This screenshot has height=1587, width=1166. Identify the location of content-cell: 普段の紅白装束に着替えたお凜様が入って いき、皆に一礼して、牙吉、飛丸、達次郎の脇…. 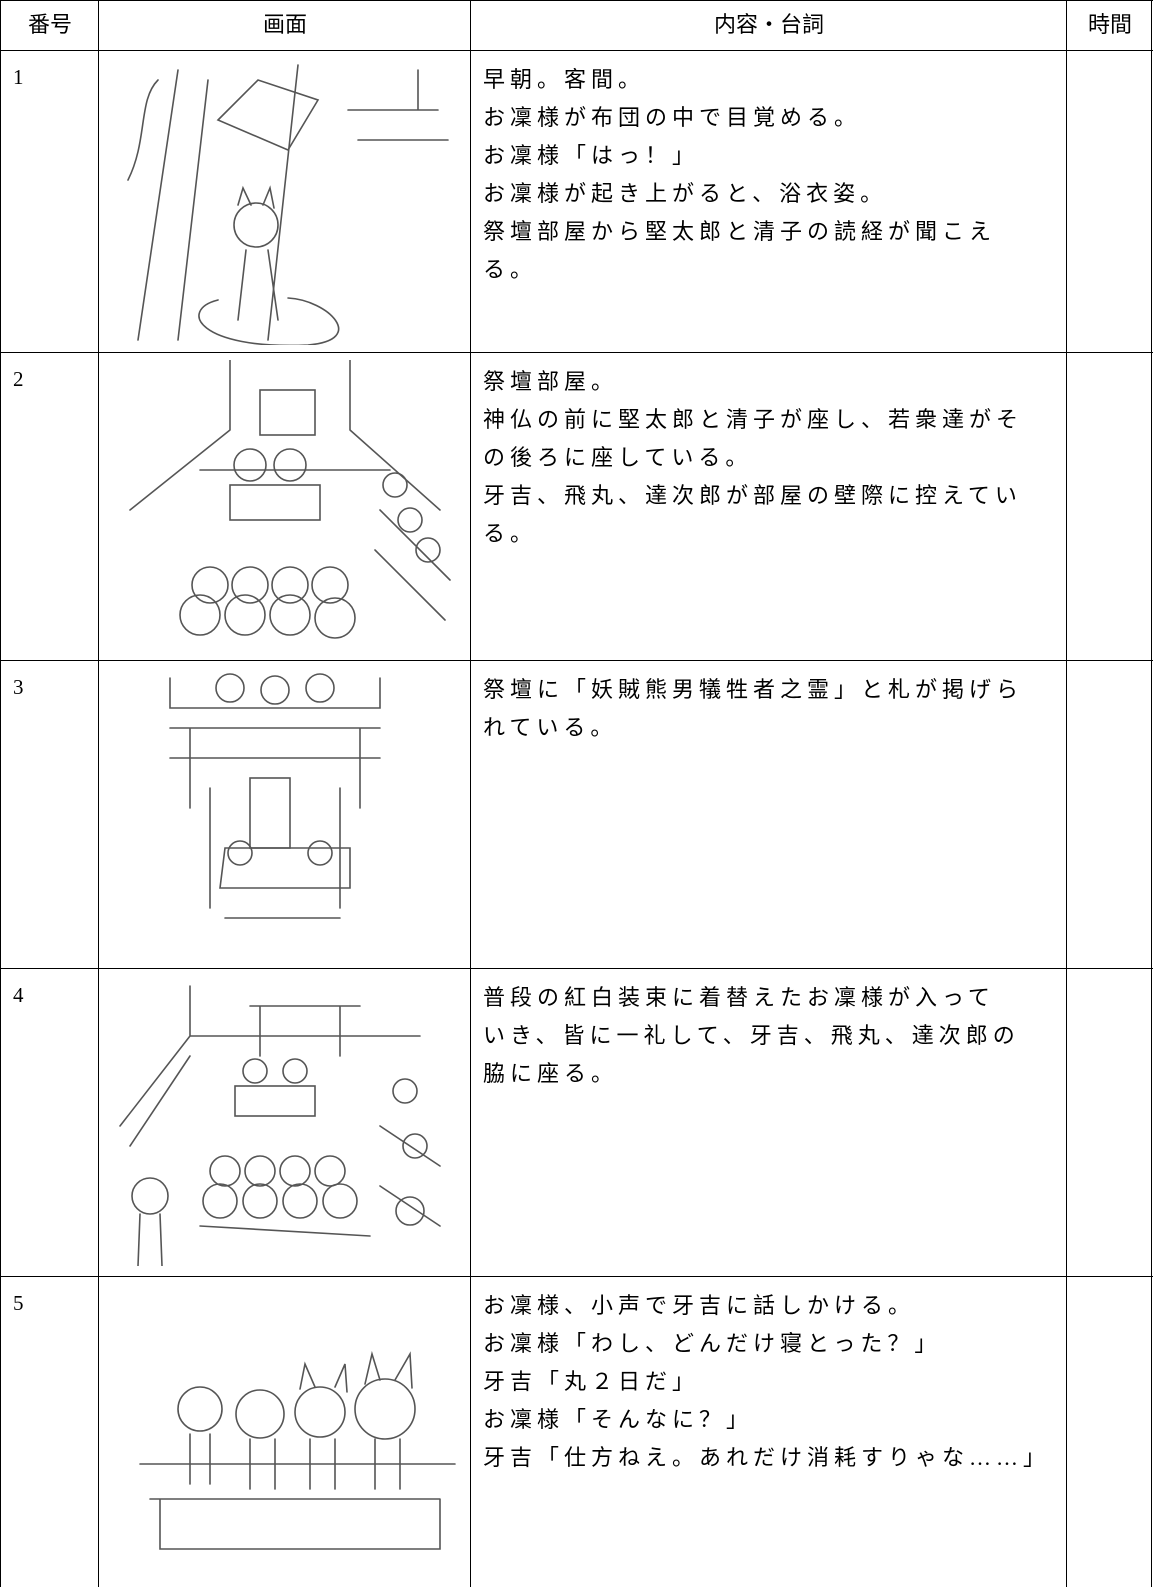
(768, 1122).